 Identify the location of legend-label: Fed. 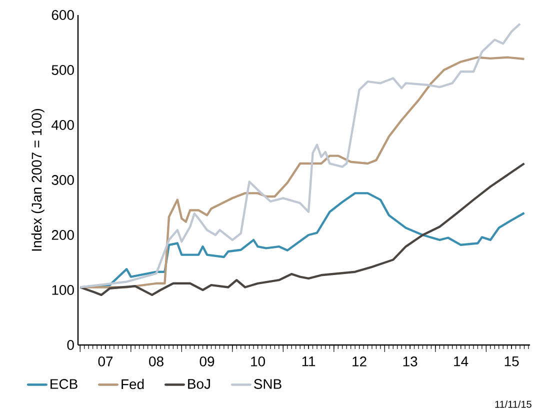
(133, 384).